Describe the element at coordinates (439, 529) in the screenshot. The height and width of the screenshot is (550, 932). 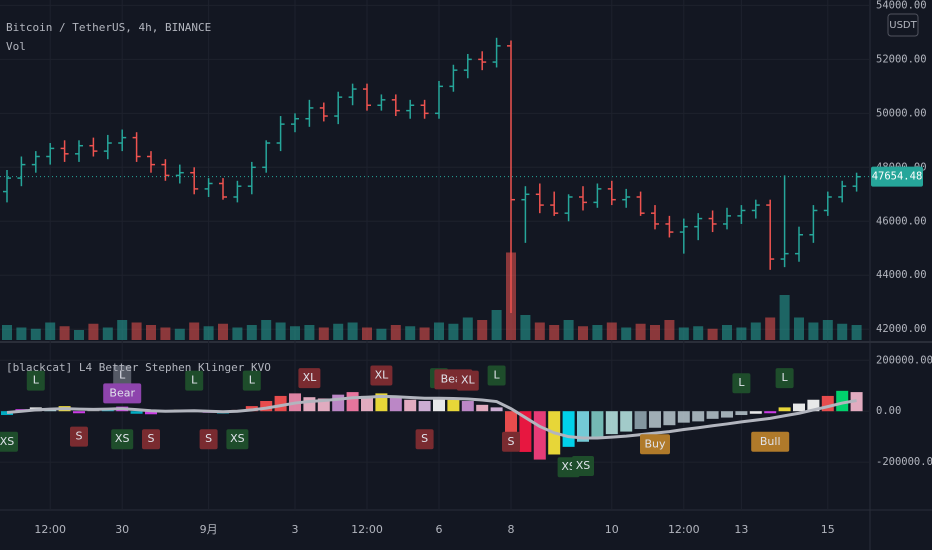
I see `x-tick-label: 6` at that location.